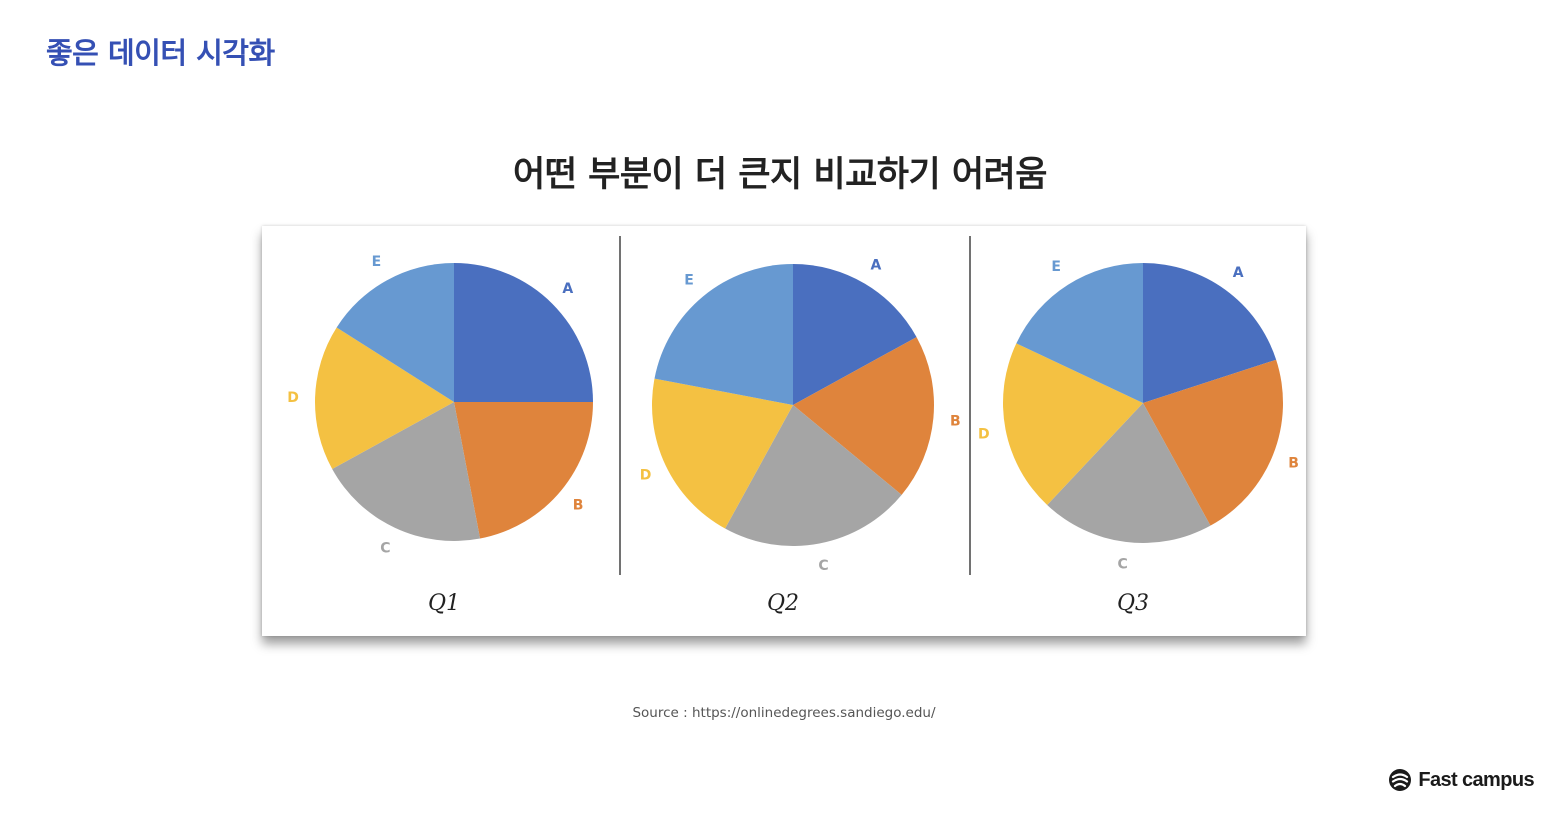 The width and height of the screenshot is (1560, 820). I want to click on pie-slice-q3-d, so click(1073, 424).